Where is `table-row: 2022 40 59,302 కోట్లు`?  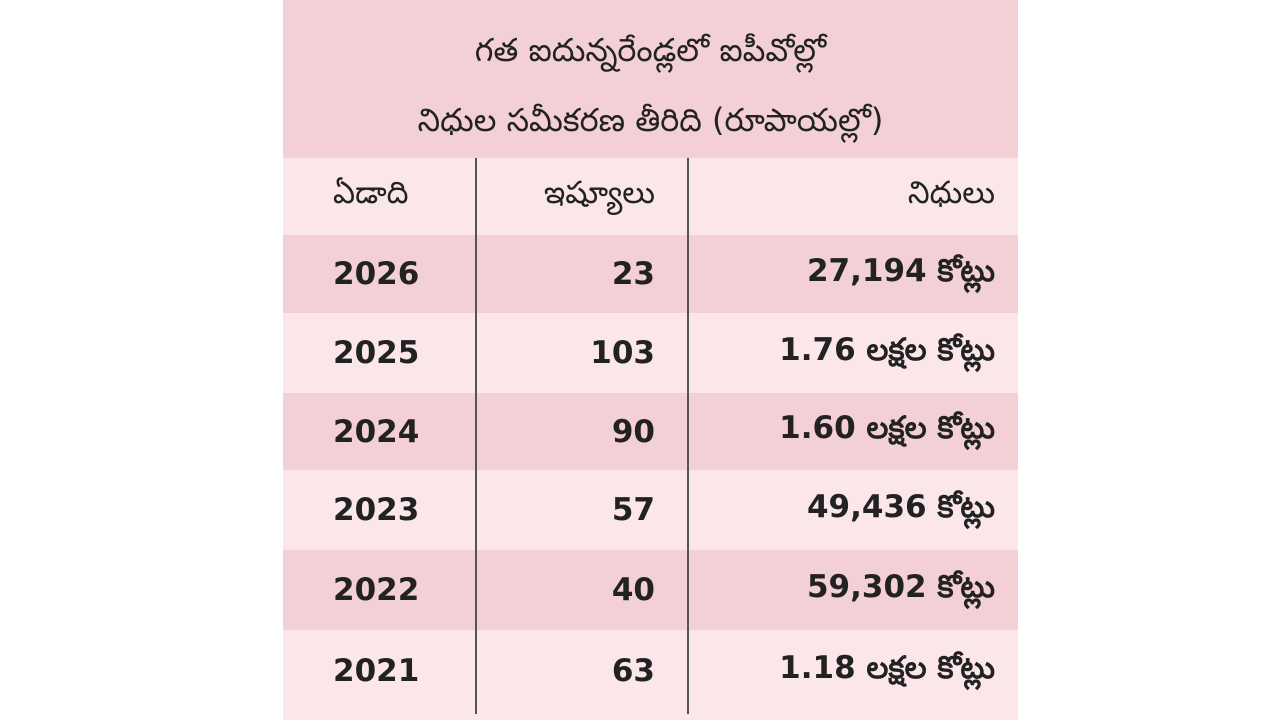 table-row: 2022 40 59,302 కోట్లు is located at coordinates (650, 590).